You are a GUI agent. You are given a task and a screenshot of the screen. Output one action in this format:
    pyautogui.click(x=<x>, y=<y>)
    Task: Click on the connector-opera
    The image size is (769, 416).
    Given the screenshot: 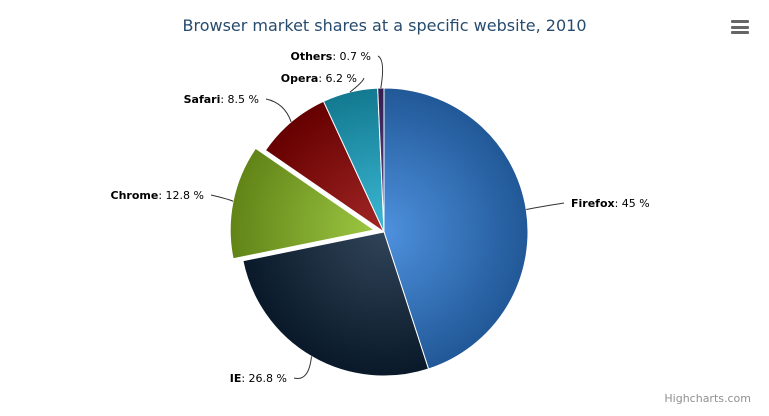 What is the action you would take?
    pyautogui.click(x=357, y=85)
    